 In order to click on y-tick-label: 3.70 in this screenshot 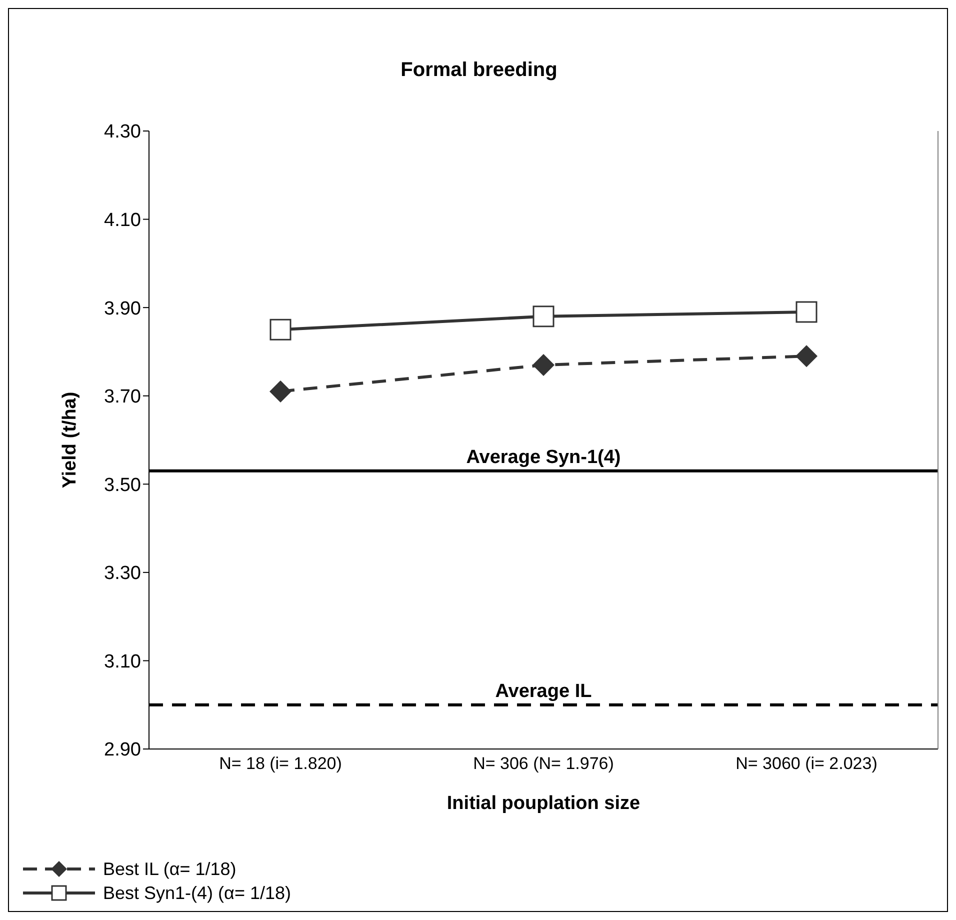, I will do `click(122, 397)`.